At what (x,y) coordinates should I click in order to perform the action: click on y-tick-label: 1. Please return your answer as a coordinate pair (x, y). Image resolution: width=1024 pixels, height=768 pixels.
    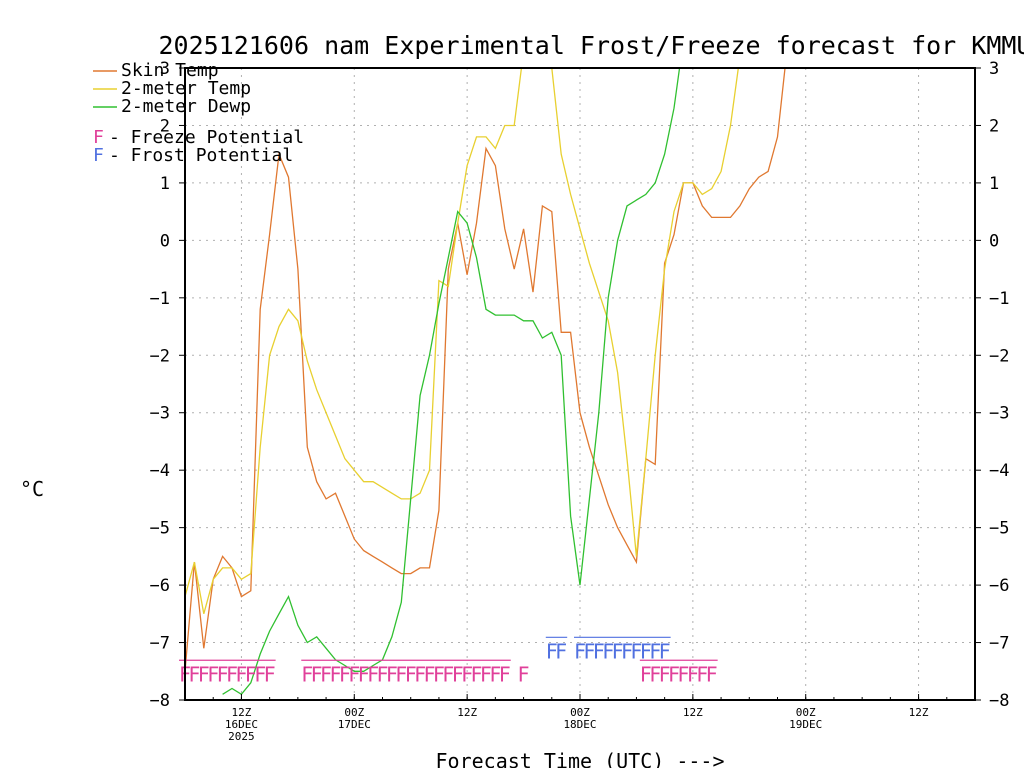
    Looking at the image, I should click on (165, 184).